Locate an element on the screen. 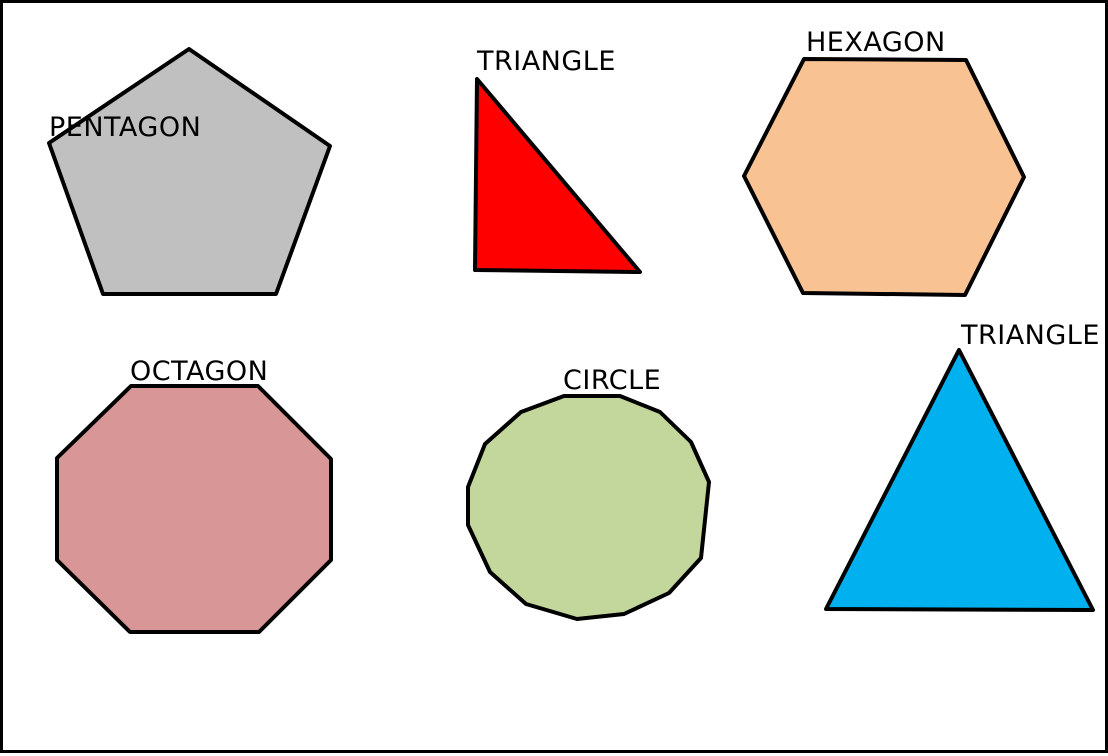 The image size is (1108, 756). right-triangle-shape is located at coordinates (557, 175).